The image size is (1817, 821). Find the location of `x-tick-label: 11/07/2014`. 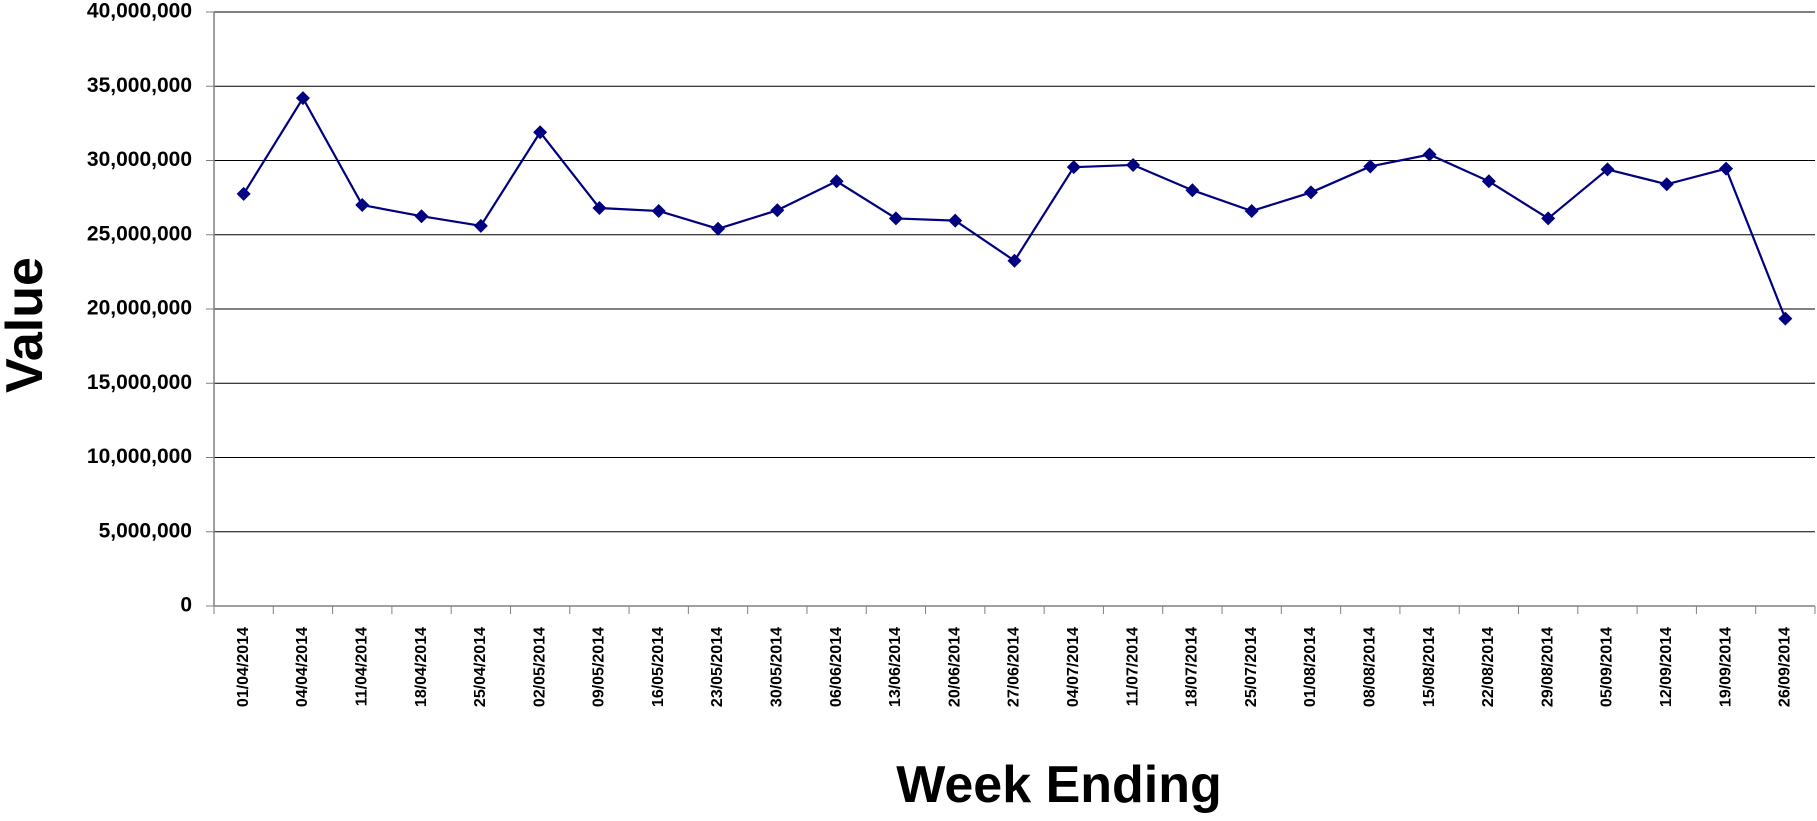

x-tick-label: 11/07/2014 is located at coordinates (1132, 666).